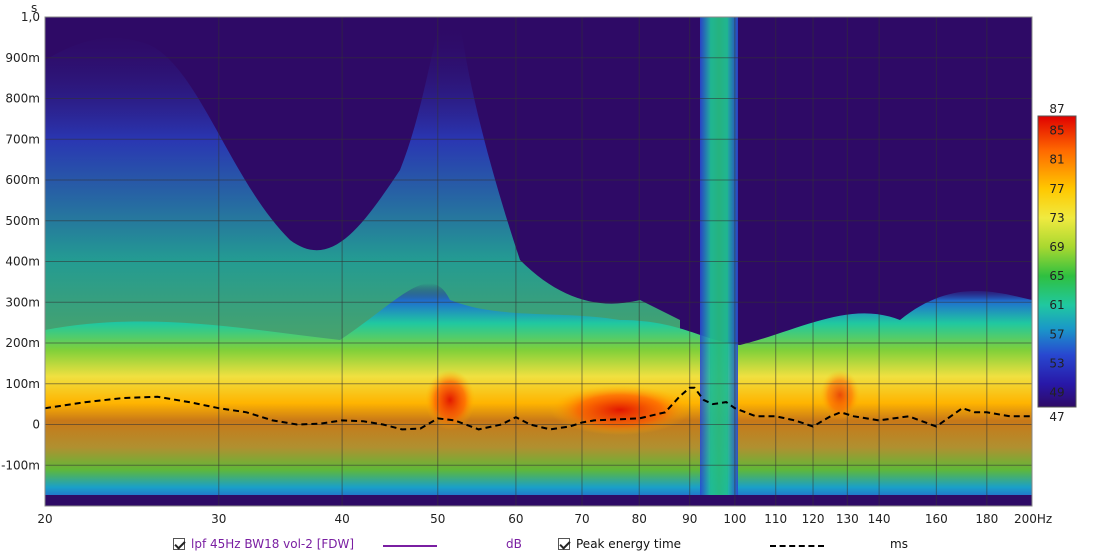 The height and width of the screenshot is (559, 1108). What do you see at coordinates (879, 519) in the screenshot?
I see `x-tick-label: 140` at bounding box center [879, 519].